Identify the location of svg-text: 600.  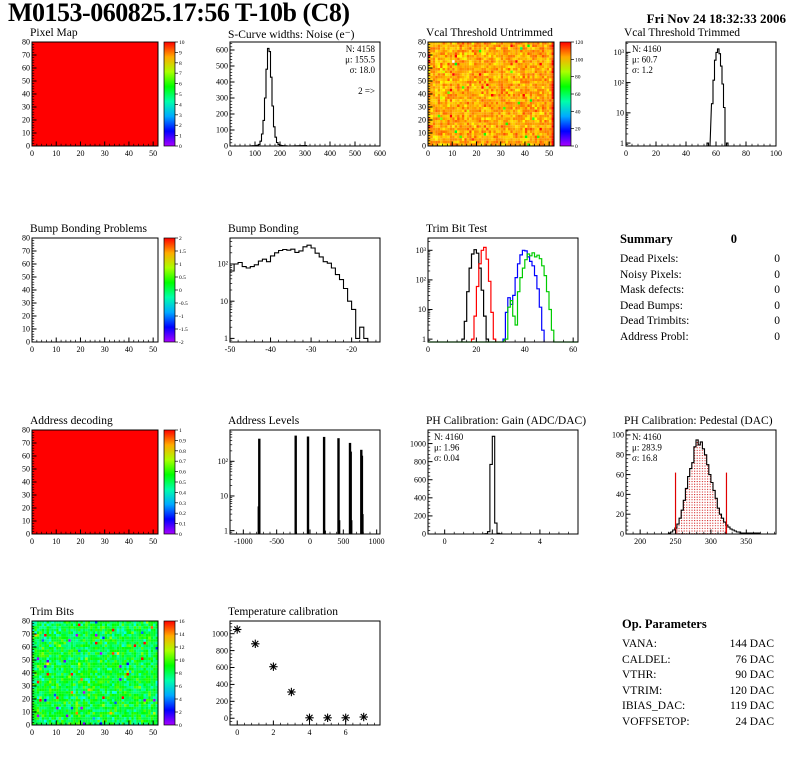
(380, 153).